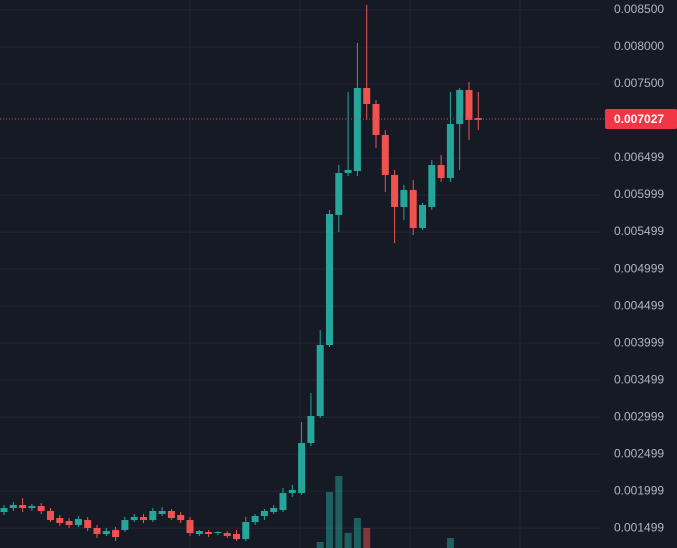 The image size is (677, 548). I want to click on y-tick-label: 0.004499, so click(639, 305).